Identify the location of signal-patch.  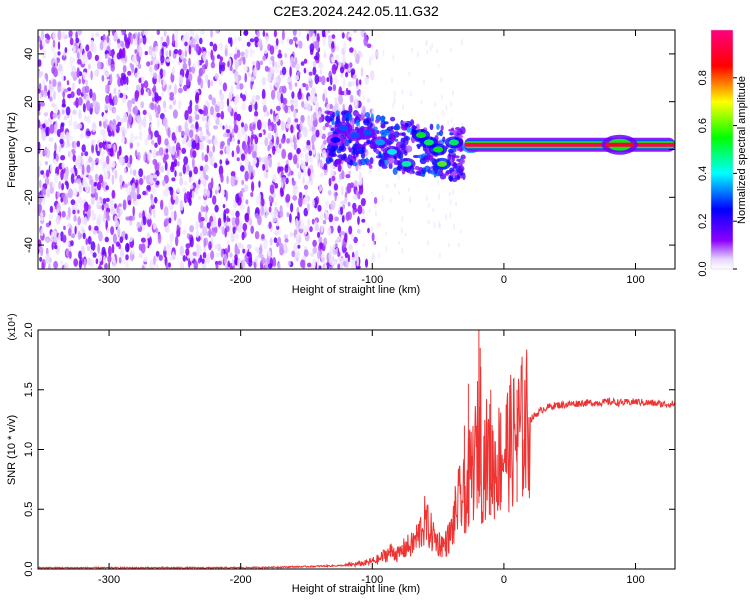
(453, 142).